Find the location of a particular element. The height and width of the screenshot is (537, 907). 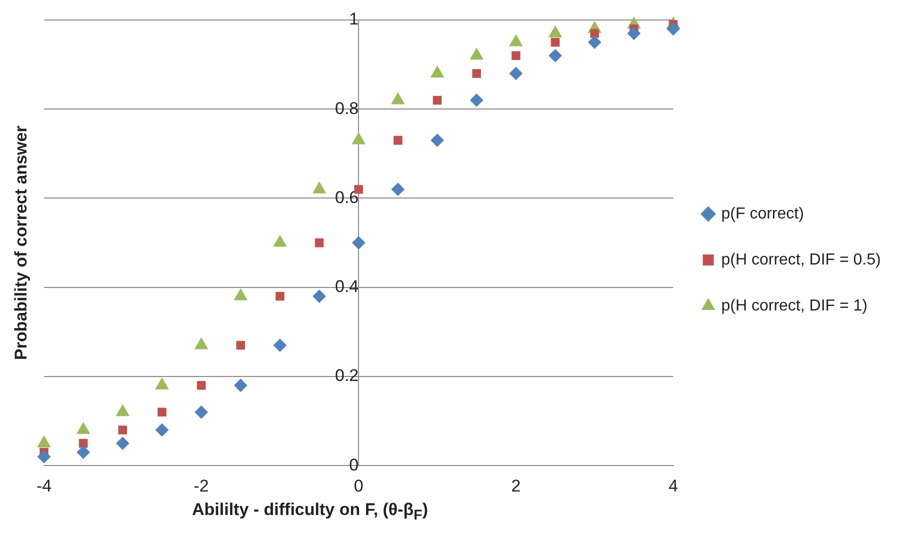

y-axis-title: Probability of correct answer is located at coordinates (21, 242).